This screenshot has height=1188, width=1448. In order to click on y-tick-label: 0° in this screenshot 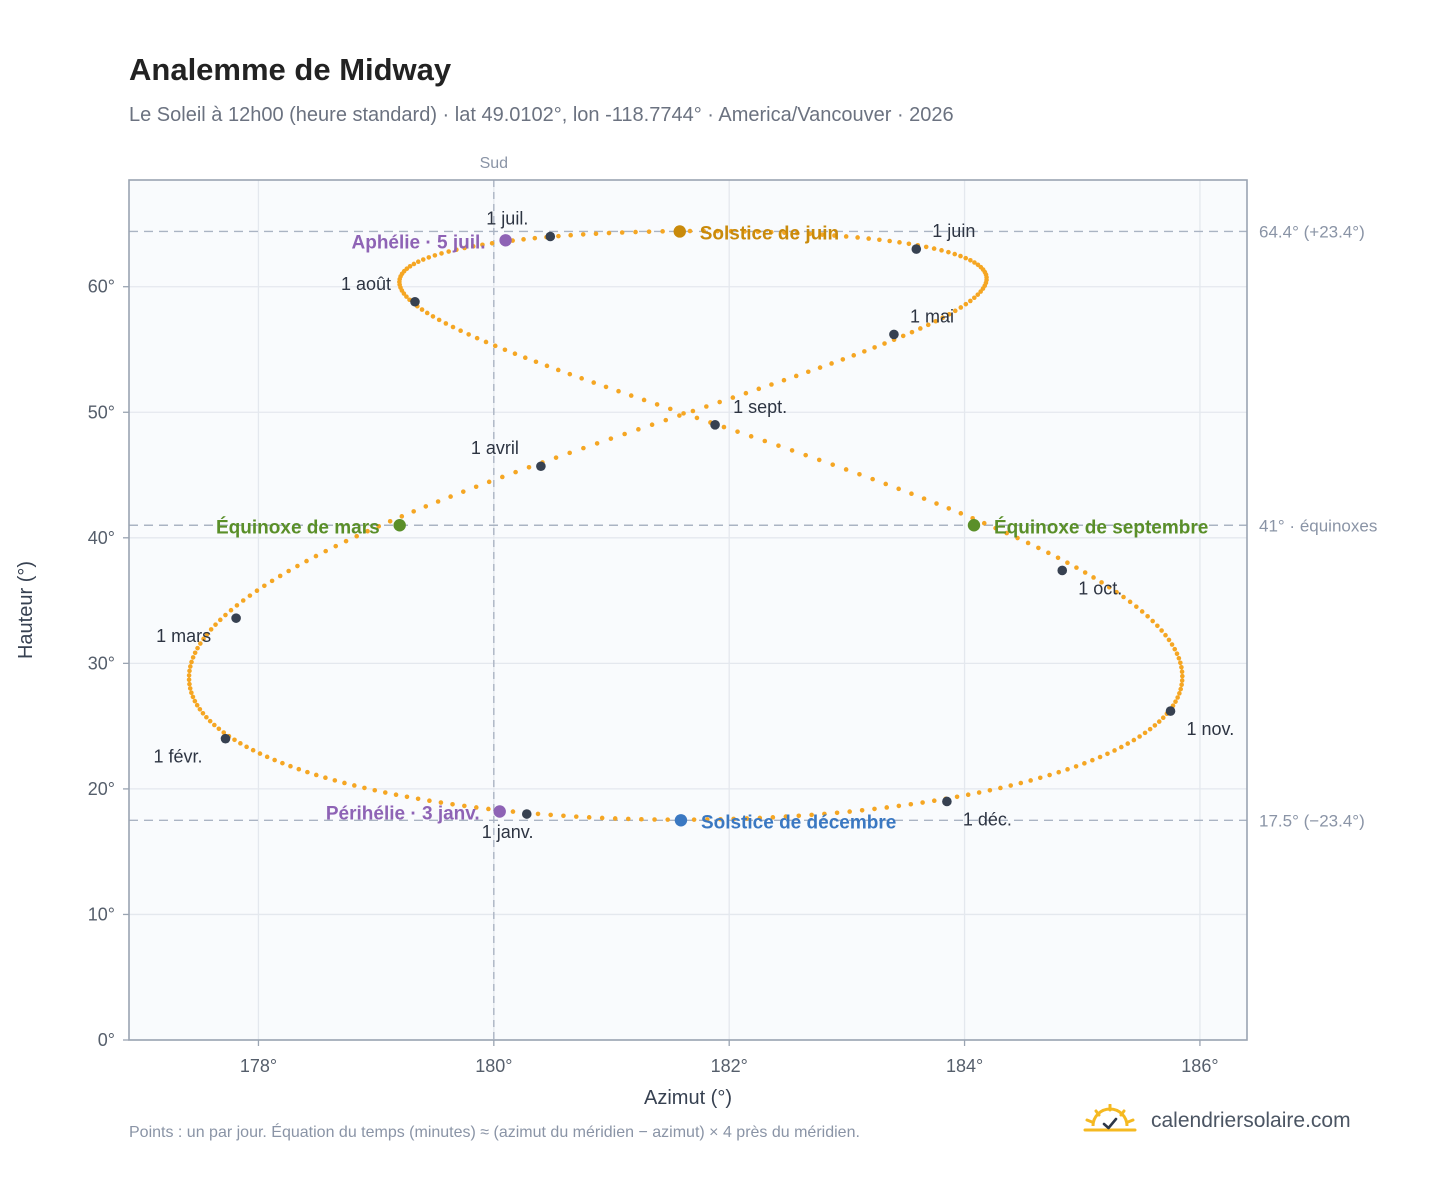, I will do `click(106, 1040)`.